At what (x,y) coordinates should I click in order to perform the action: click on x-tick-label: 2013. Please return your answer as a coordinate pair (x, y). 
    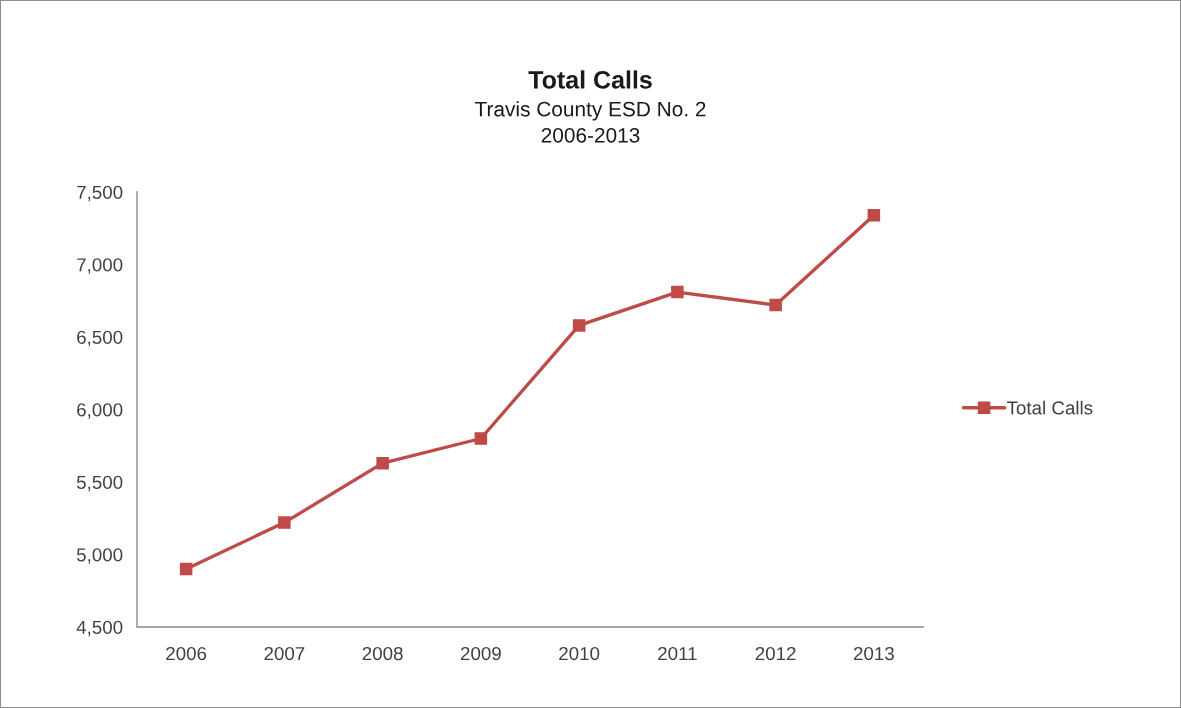
    Looking at the image, I should click on (873, 653).